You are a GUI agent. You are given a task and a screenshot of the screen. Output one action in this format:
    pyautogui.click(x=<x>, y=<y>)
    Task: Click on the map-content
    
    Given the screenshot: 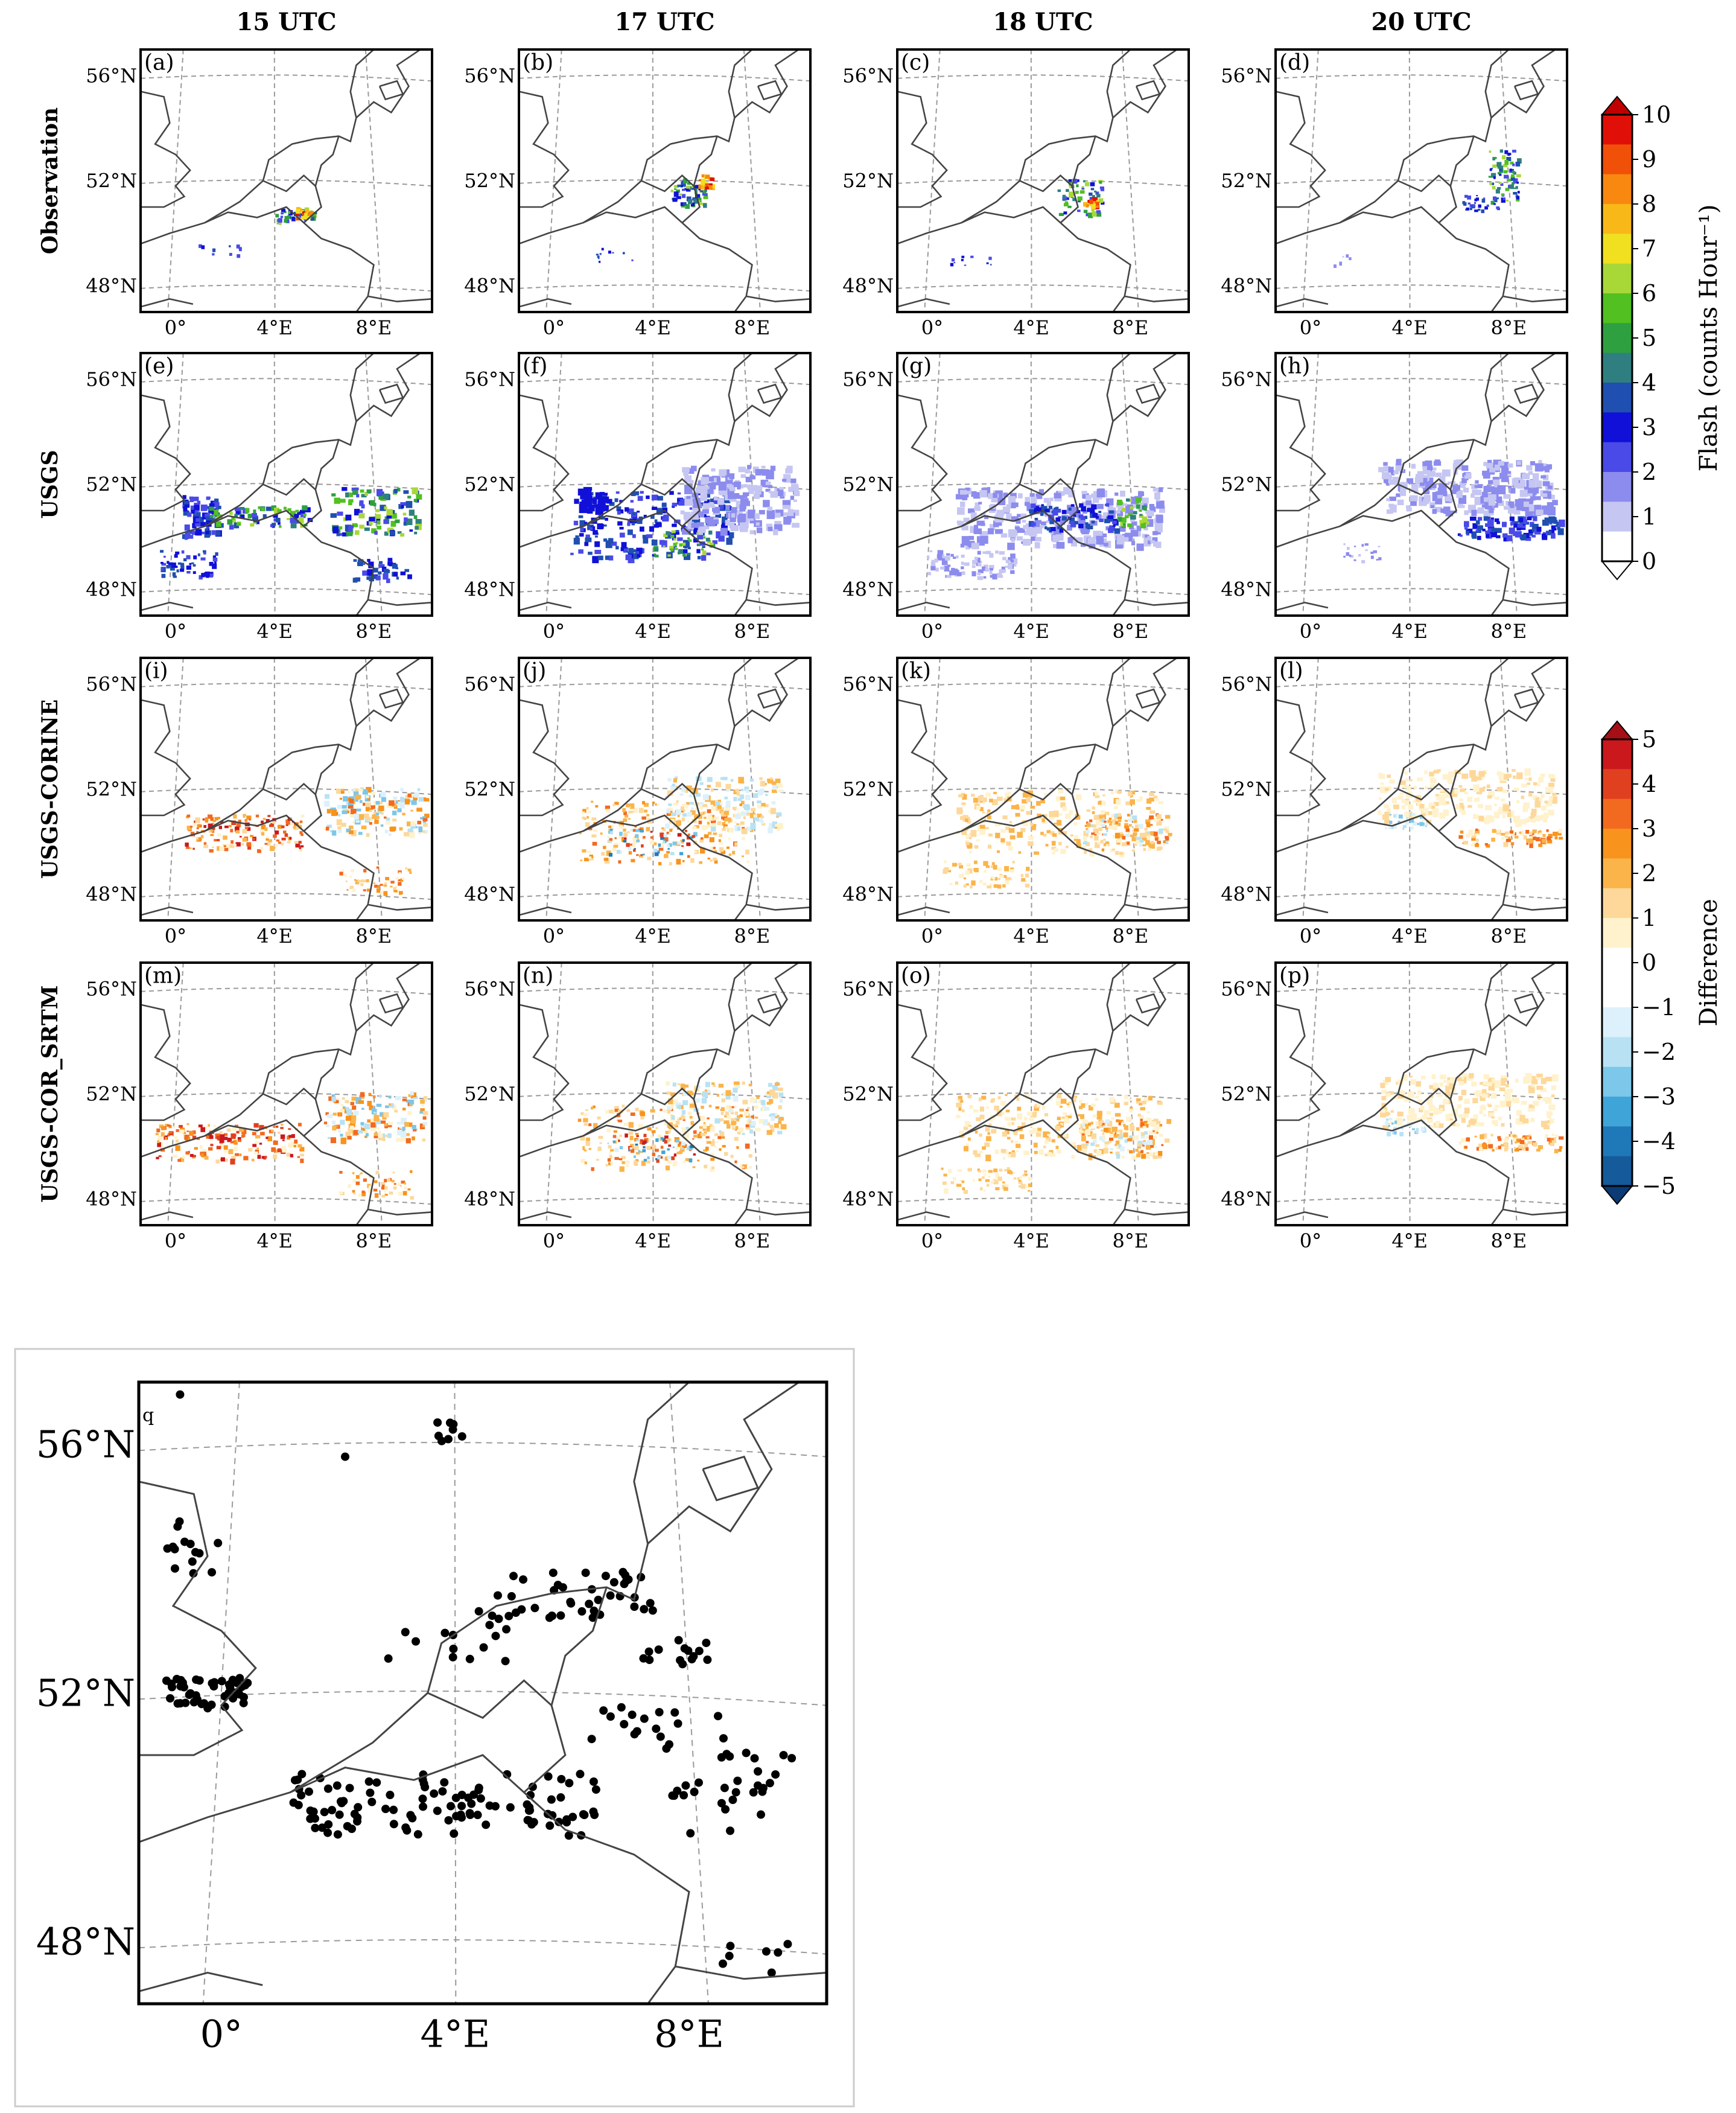 What is the action you would take?
    pyautogui.click(x=665, y=180)
    